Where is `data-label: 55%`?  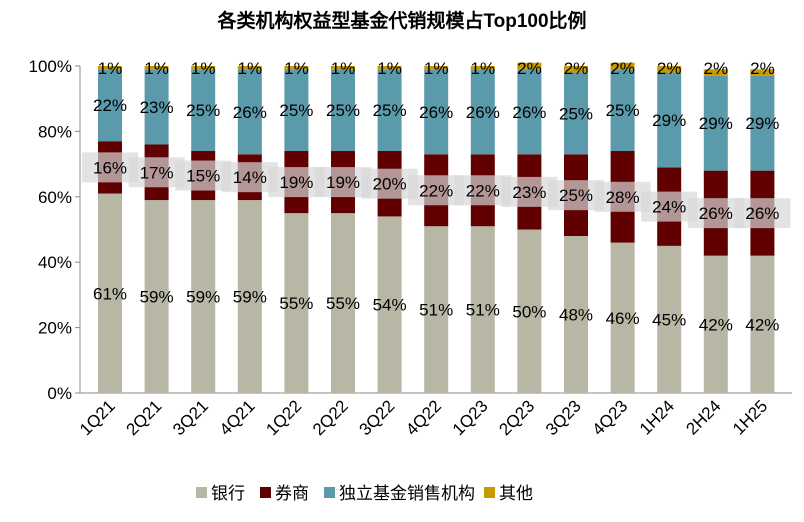
data-label: 55% is located at coordinates (343, 303).